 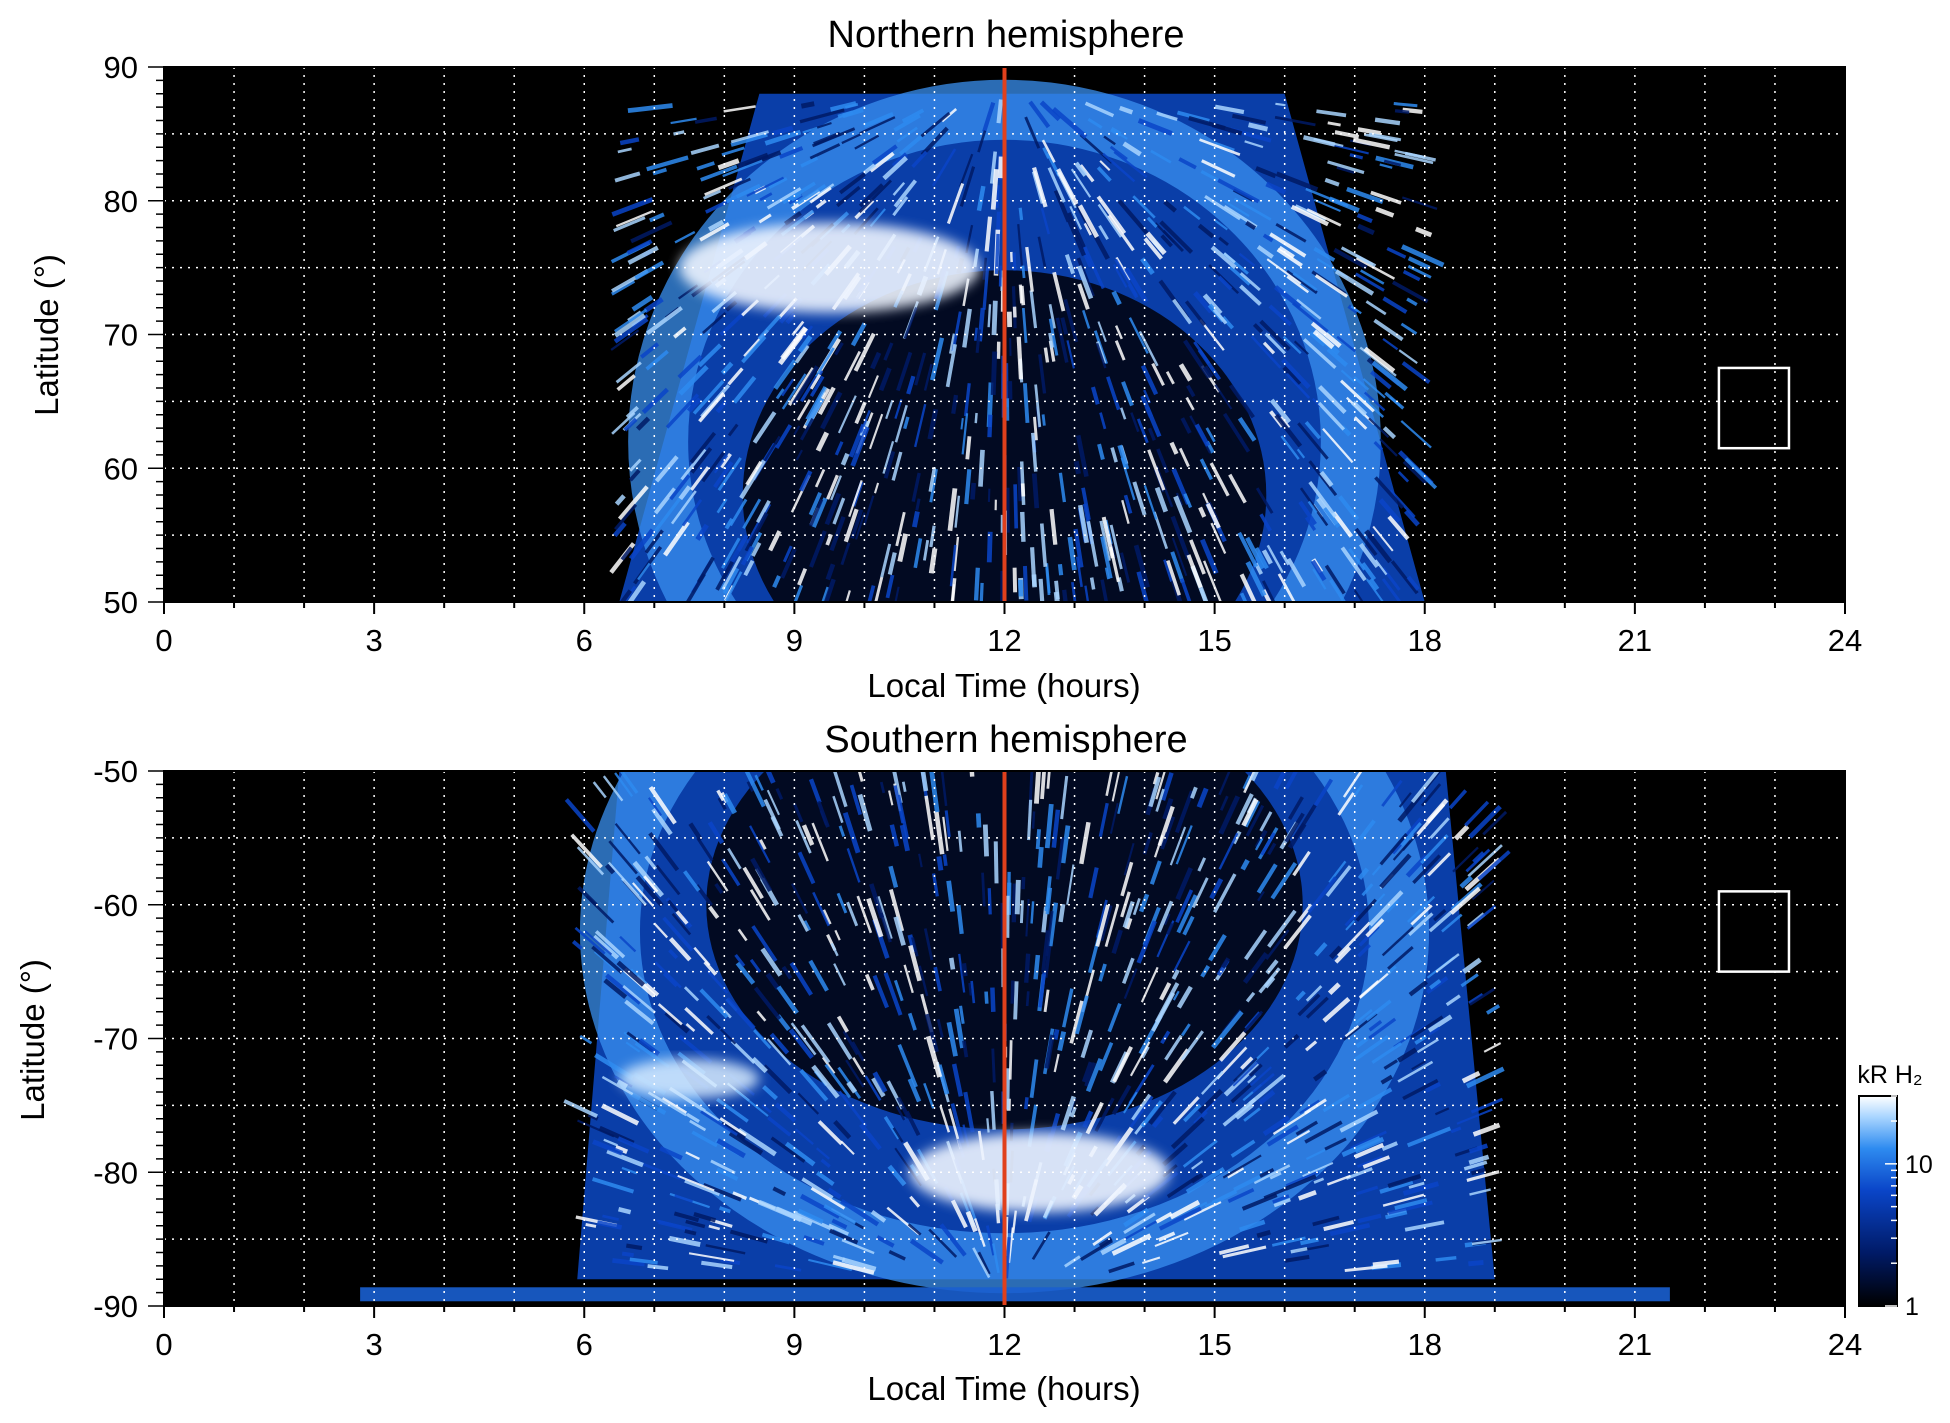 I want to click on colorbar-tick-label: 1, so click(x=1912, y=1307).